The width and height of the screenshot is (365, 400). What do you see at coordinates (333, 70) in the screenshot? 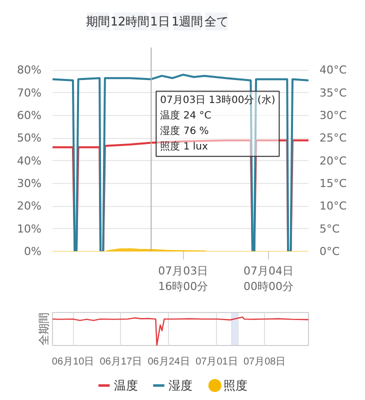
I see `y2-tick-label: 40°C` at bounding box center [333, 70].